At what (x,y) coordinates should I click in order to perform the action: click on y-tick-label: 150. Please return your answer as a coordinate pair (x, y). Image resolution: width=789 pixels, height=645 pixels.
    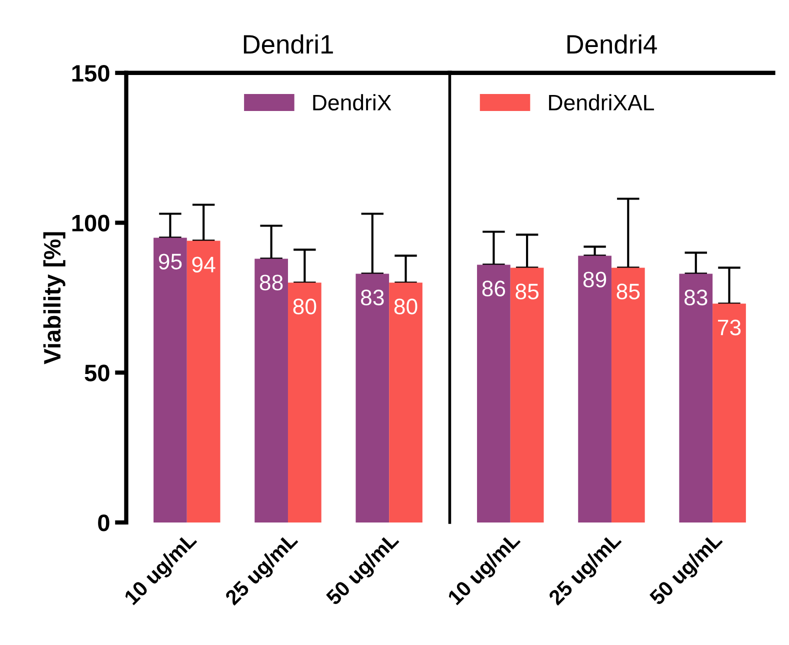
    Looking at the image, I should click on (91, 73).